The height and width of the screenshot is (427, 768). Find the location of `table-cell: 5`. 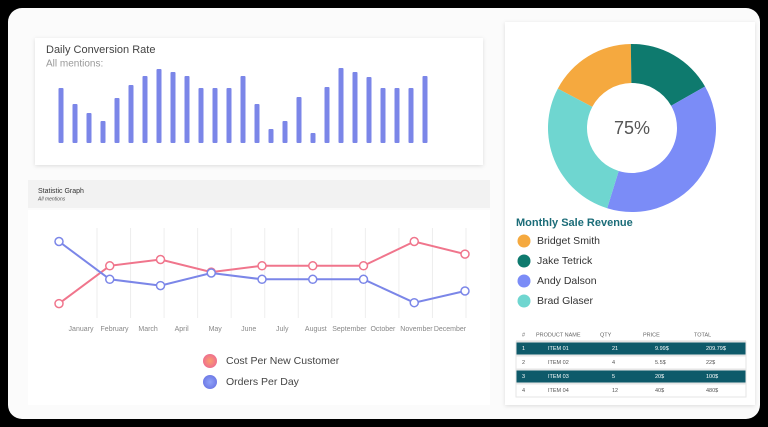

table-cell: 5 is located at coordinates (613, 377).